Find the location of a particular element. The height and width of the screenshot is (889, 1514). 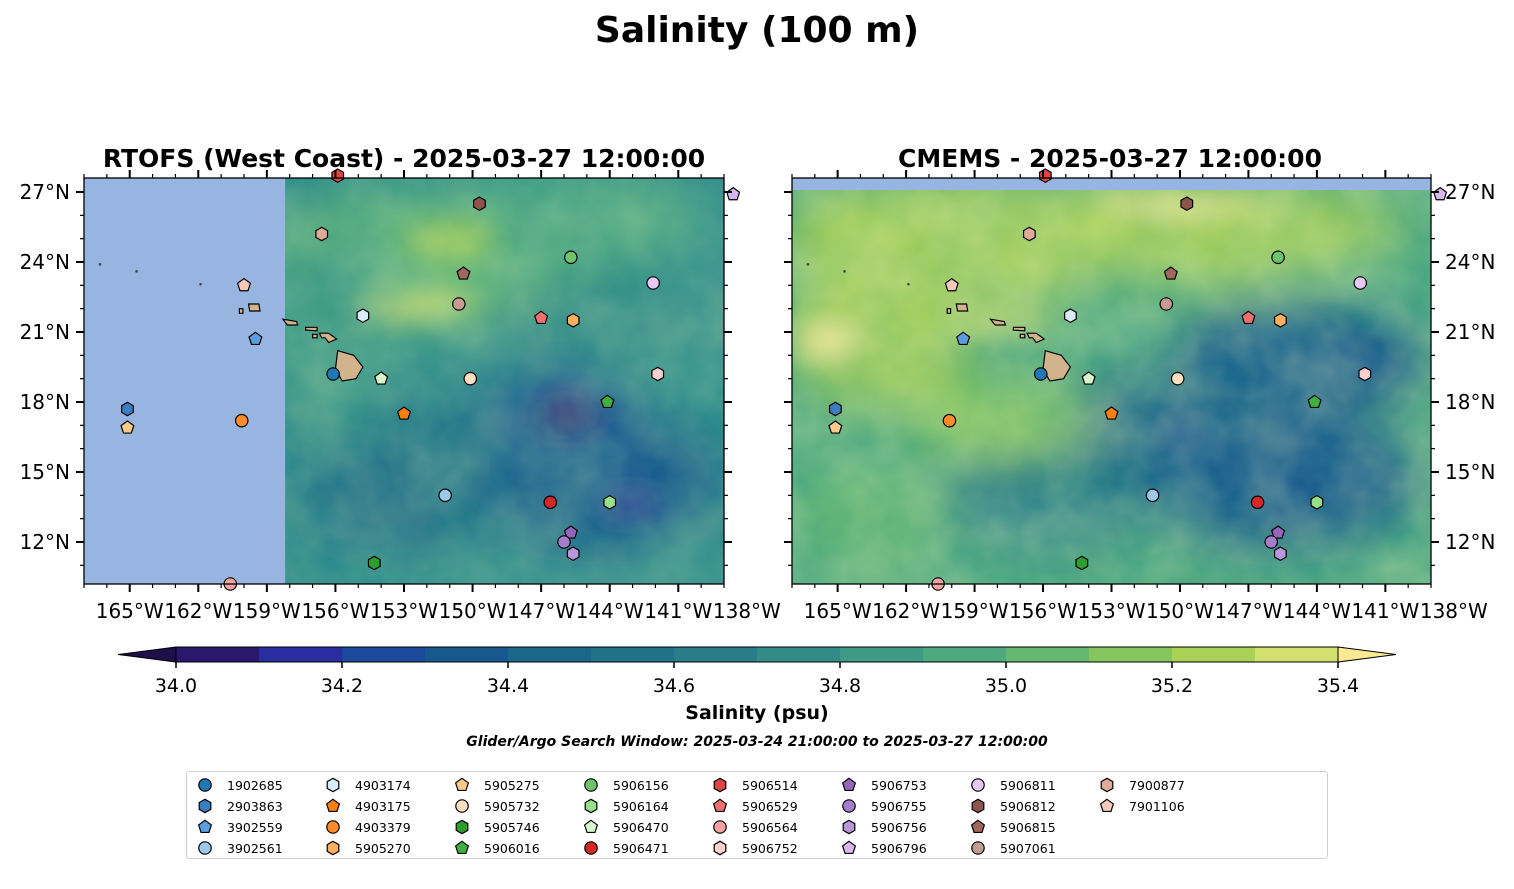

legend-label: 5906529 is located at coordinates (770, 806).